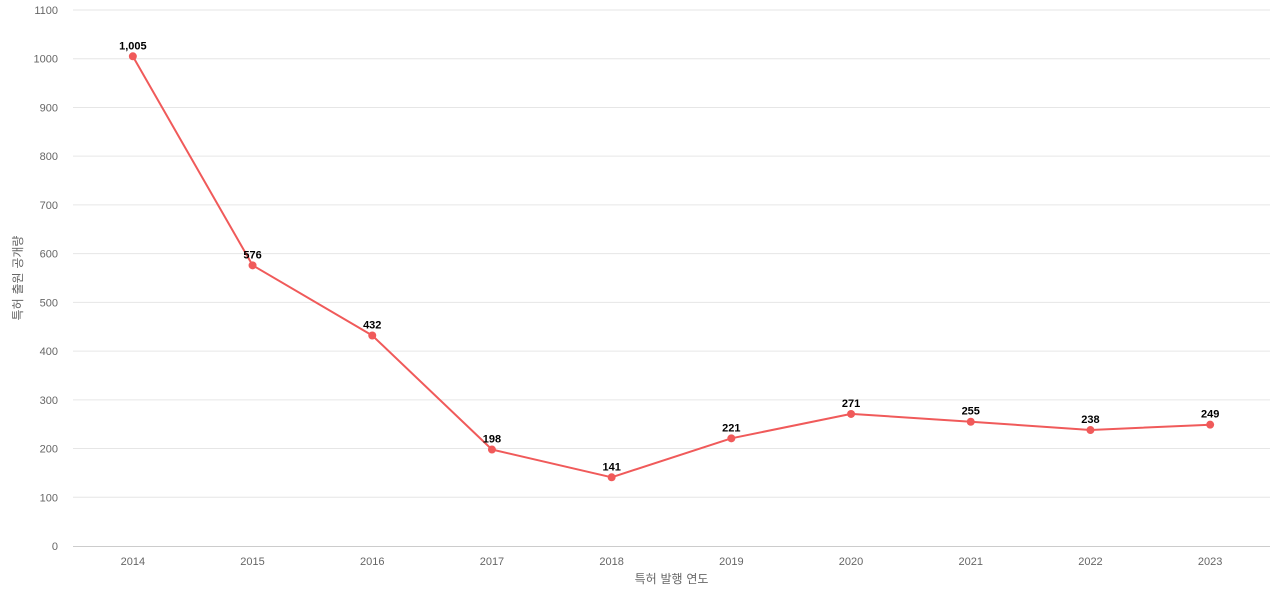 This screenshot has width=1280, height=600. Describe the element at coordinates (372, 325) in the screenshot. I see `data-label: 432` at that location.